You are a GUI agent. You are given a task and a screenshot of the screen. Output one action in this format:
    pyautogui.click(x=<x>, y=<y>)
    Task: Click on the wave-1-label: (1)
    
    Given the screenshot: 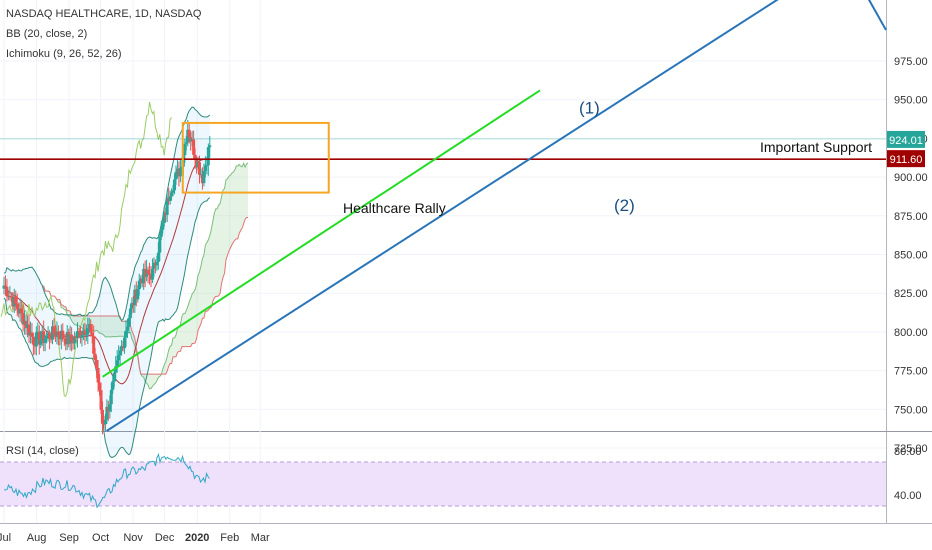 What is the action you would take?
    pyautogui.click(x=589, y=108)
    